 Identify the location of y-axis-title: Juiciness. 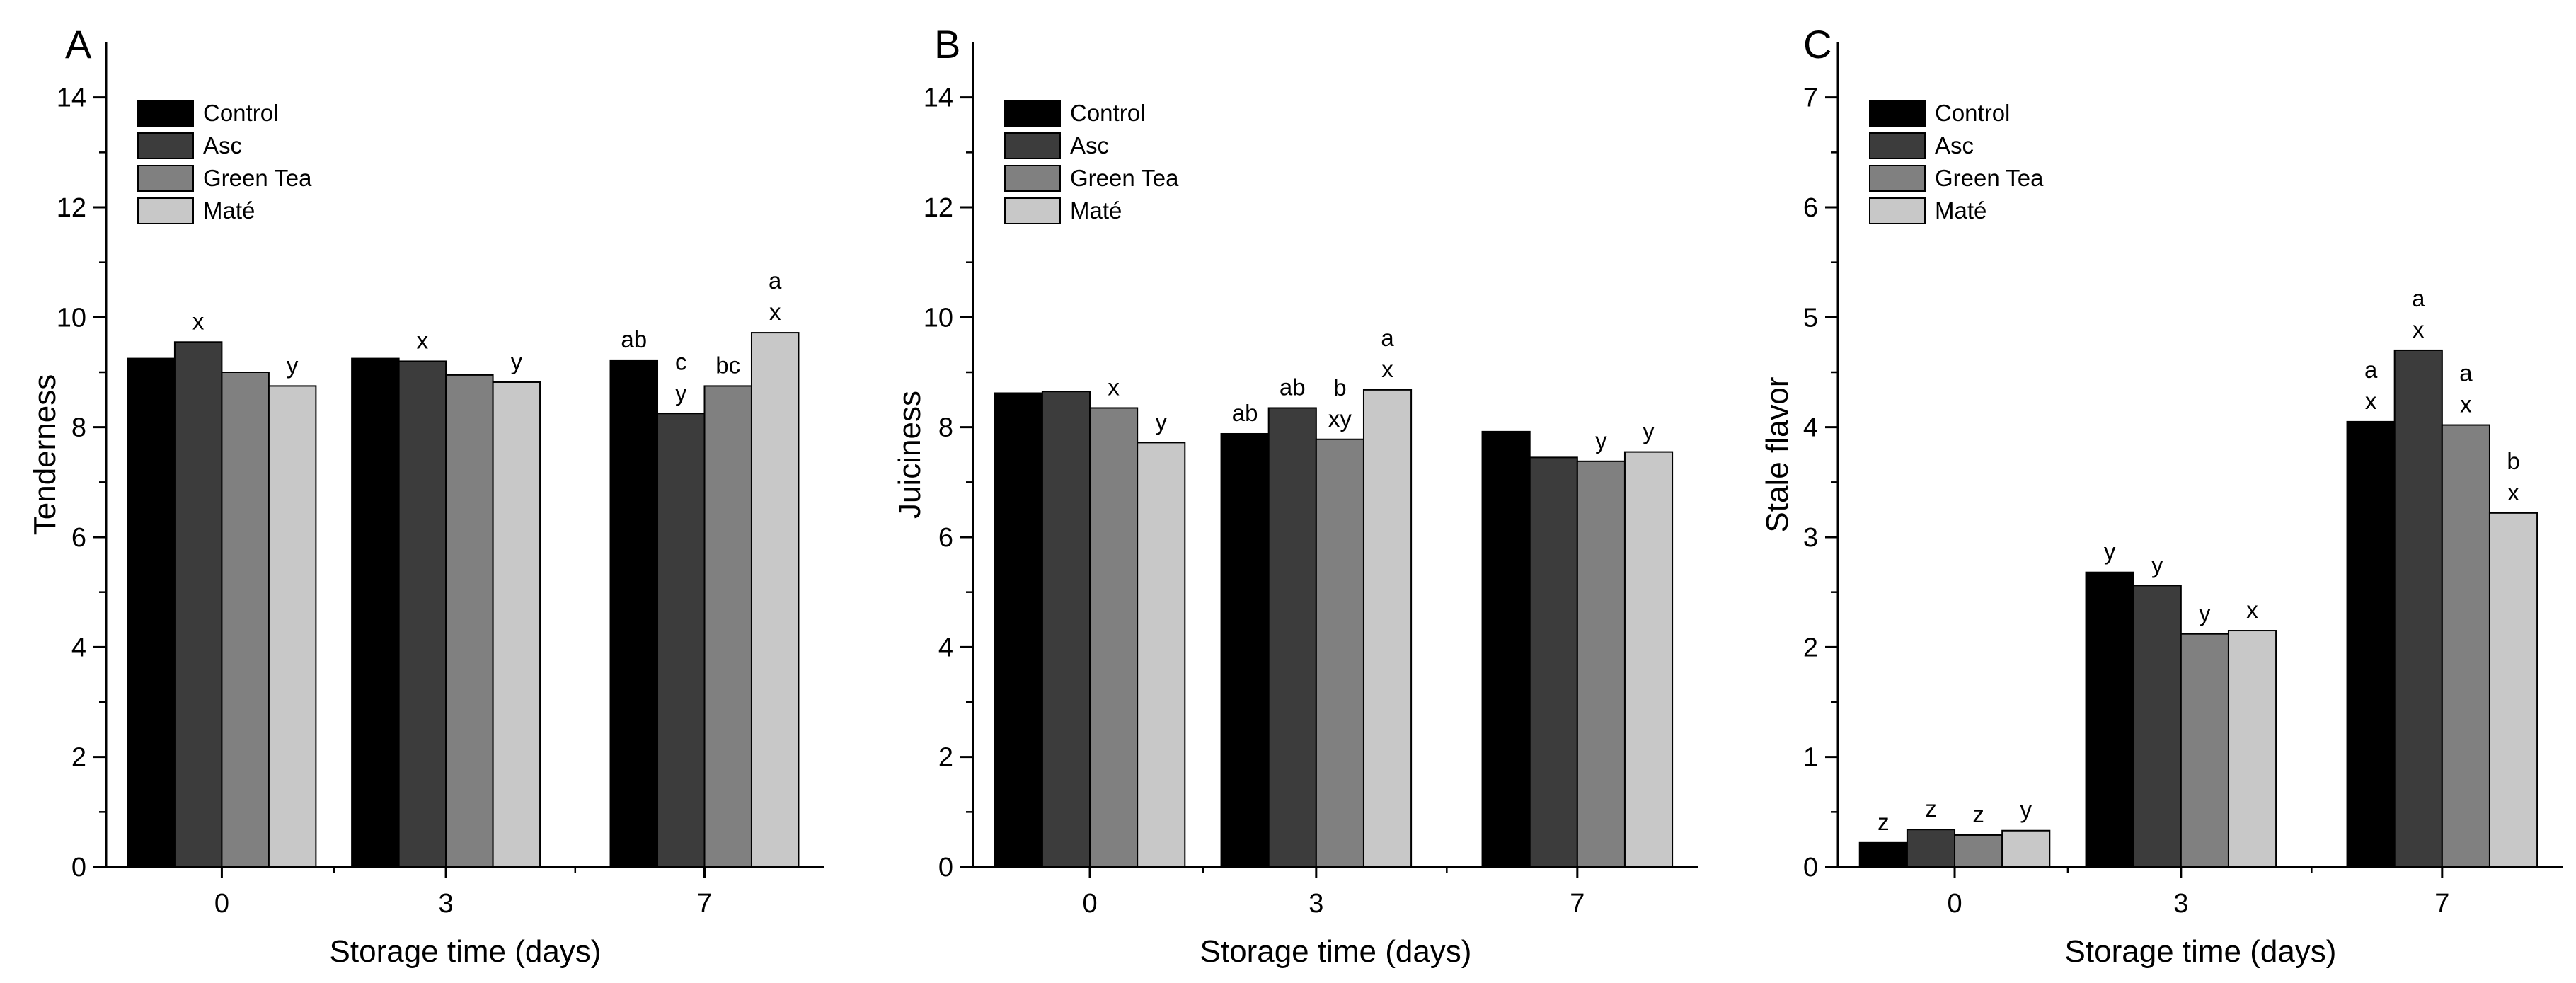
(910, 455).